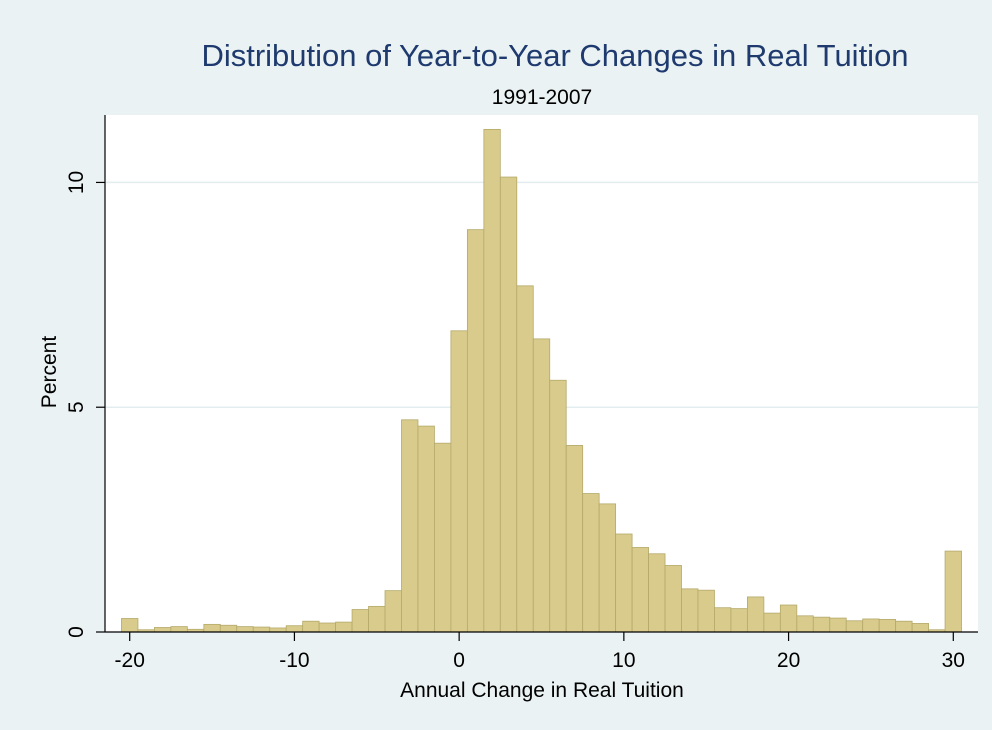 This screenshot has height=730, width=992. I want to click on x-tick-label: 30, so click(953, 660).